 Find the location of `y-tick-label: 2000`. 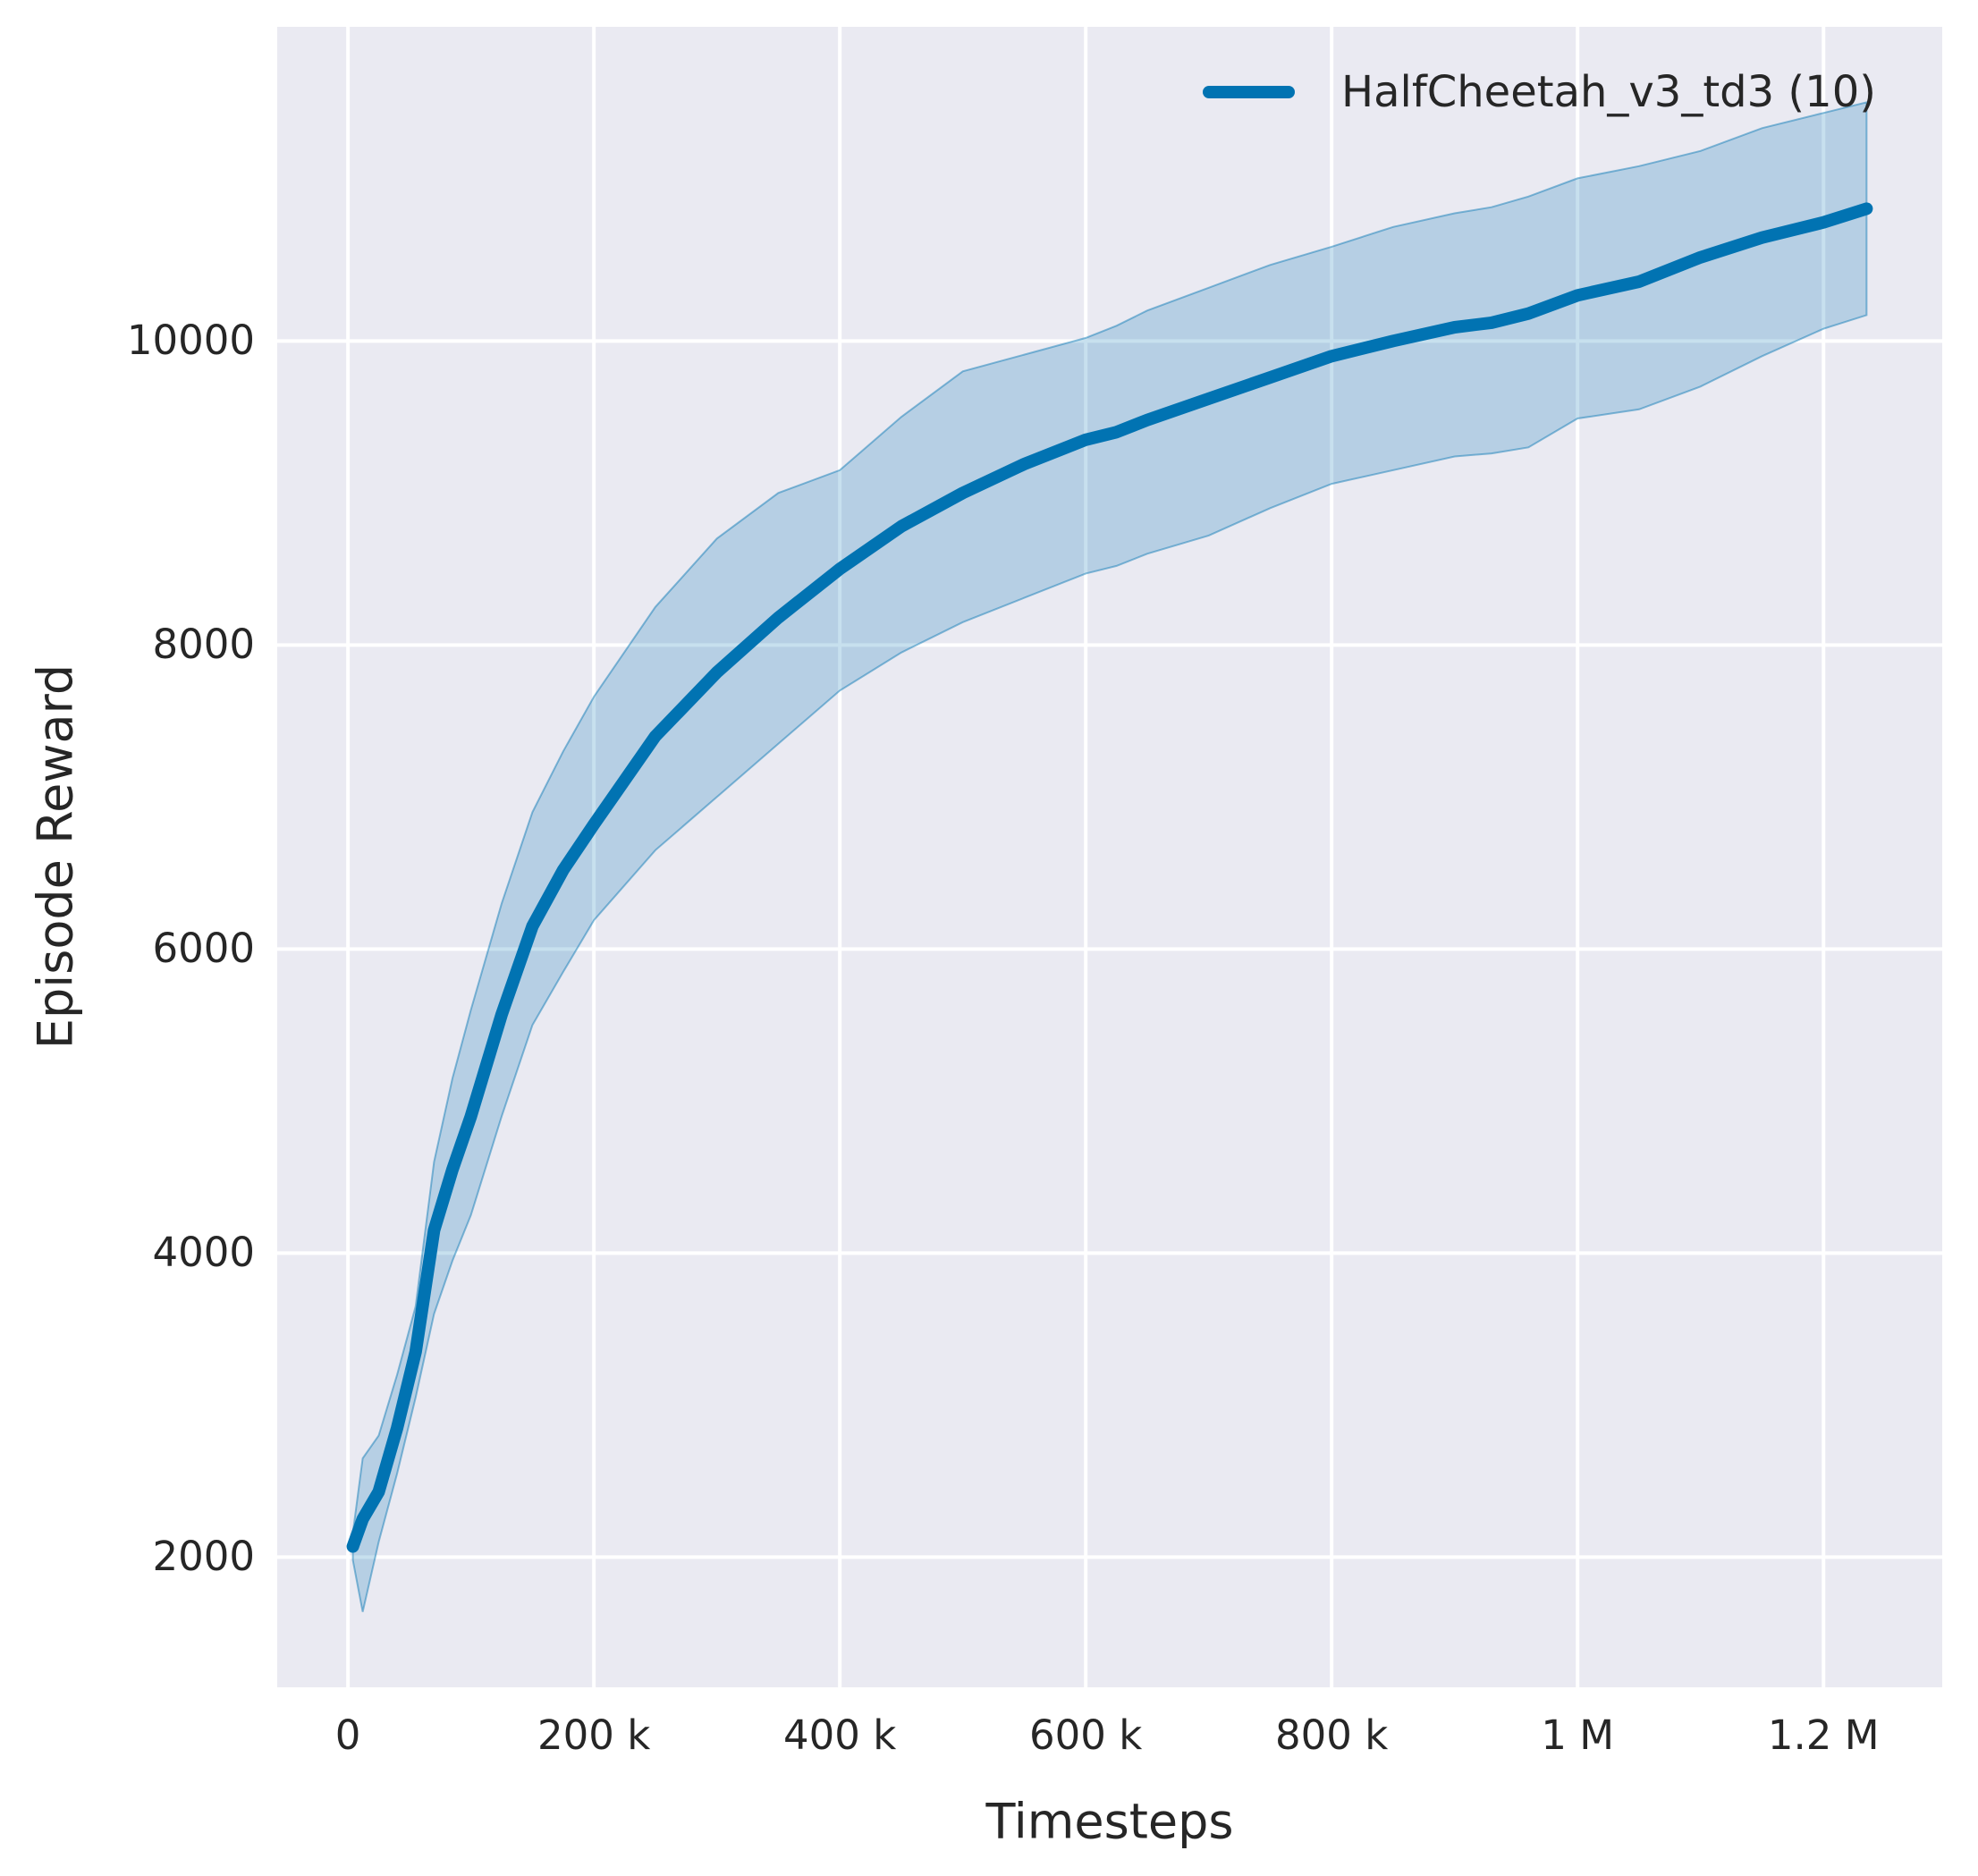

y-tick-label: 2000 is located at coordinates (203, 1557).